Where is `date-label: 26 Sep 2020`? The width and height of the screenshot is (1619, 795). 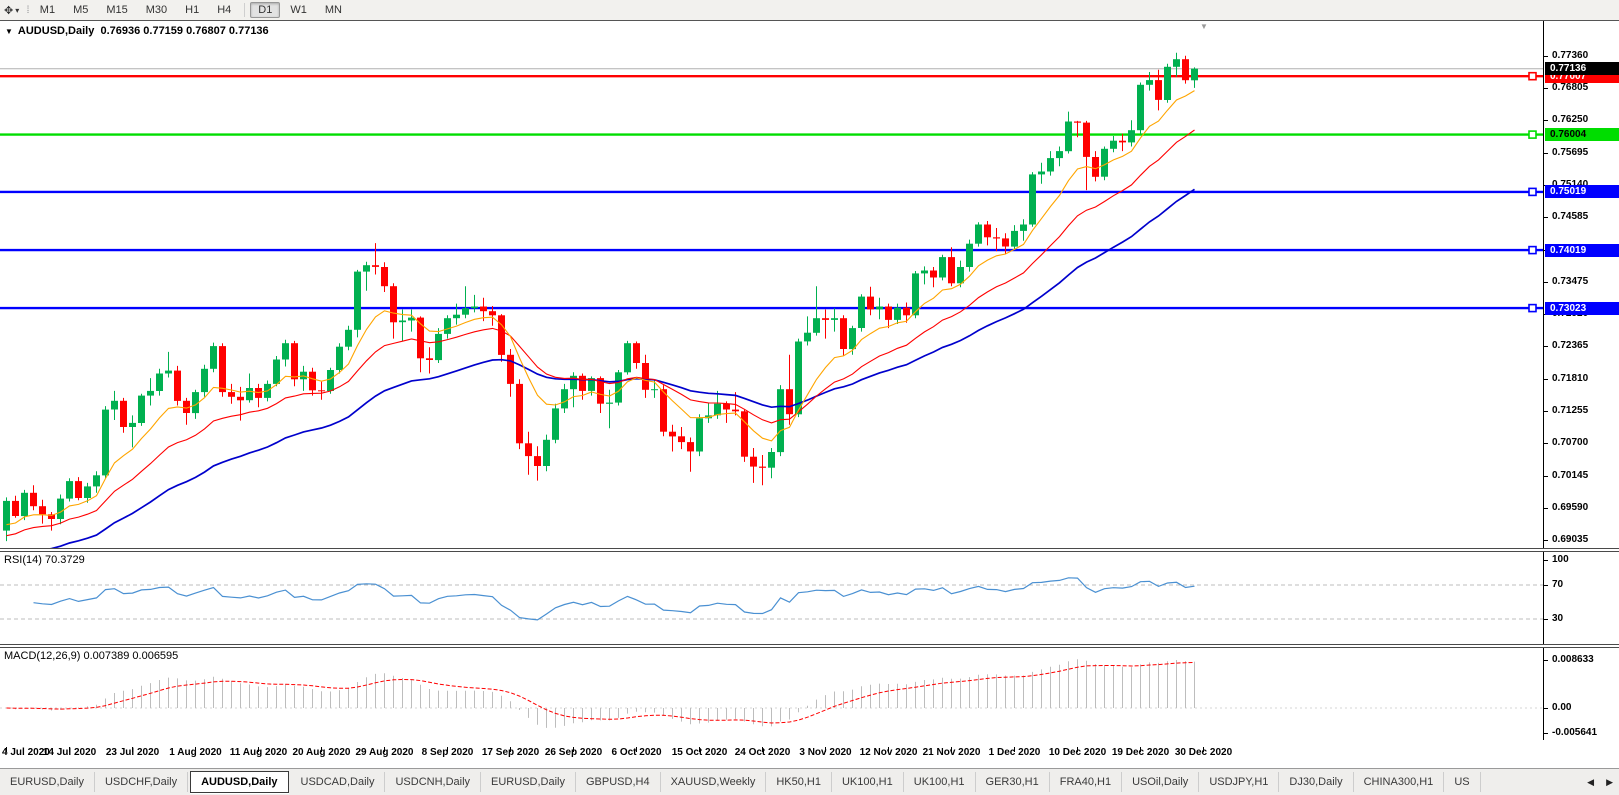
date-label: 26 Sep 2020 is located at coordinates (573, 752).